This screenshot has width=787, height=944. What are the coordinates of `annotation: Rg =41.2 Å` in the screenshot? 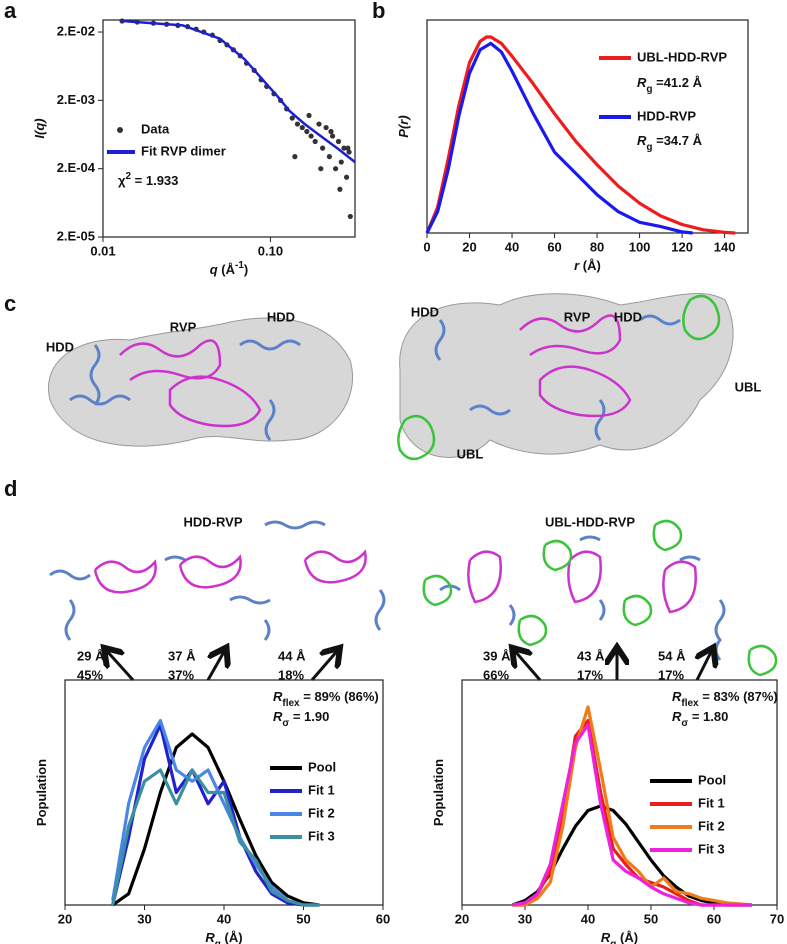 It's located at (670, 85).